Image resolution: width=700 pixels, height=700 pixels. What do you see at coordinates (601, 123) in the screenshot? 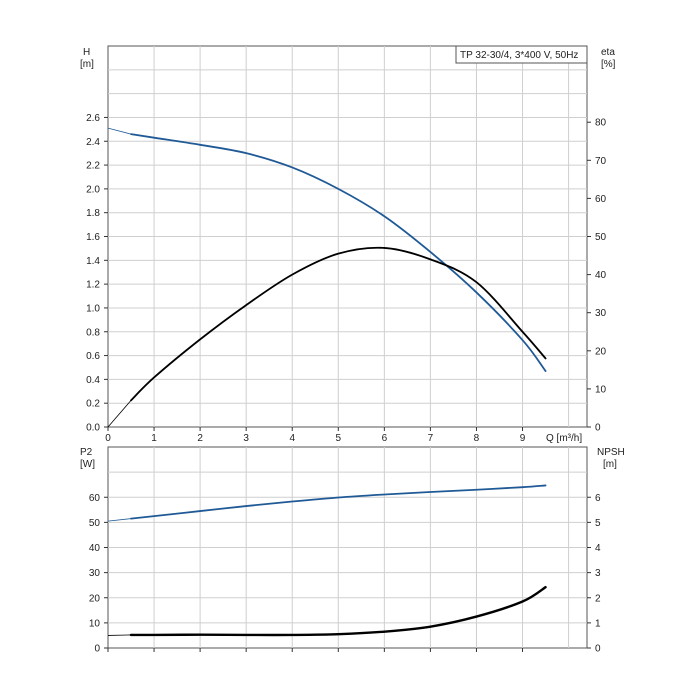
I see `top-y-right-tick-label: 80` at bounding box center [601, 123].